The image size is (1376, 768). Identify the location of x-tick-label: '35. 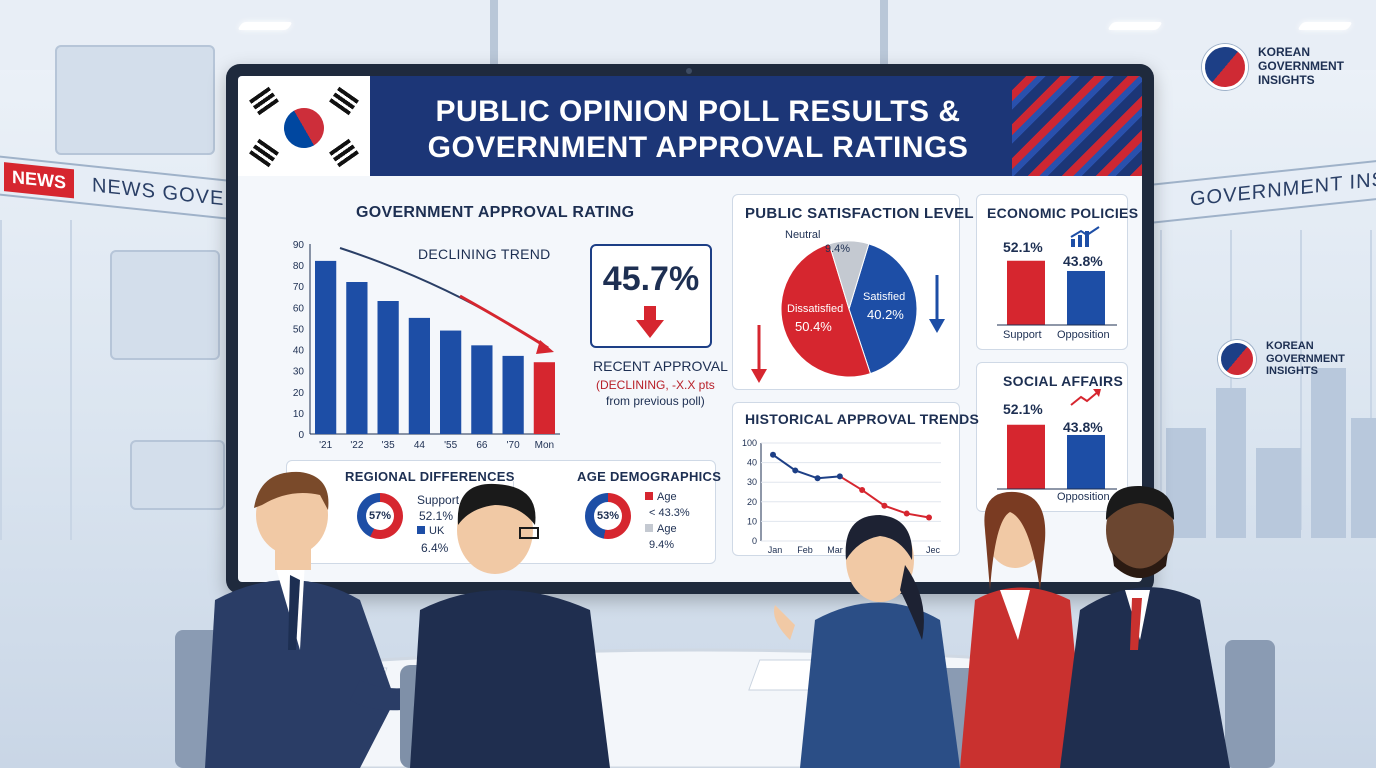
(388, 445).